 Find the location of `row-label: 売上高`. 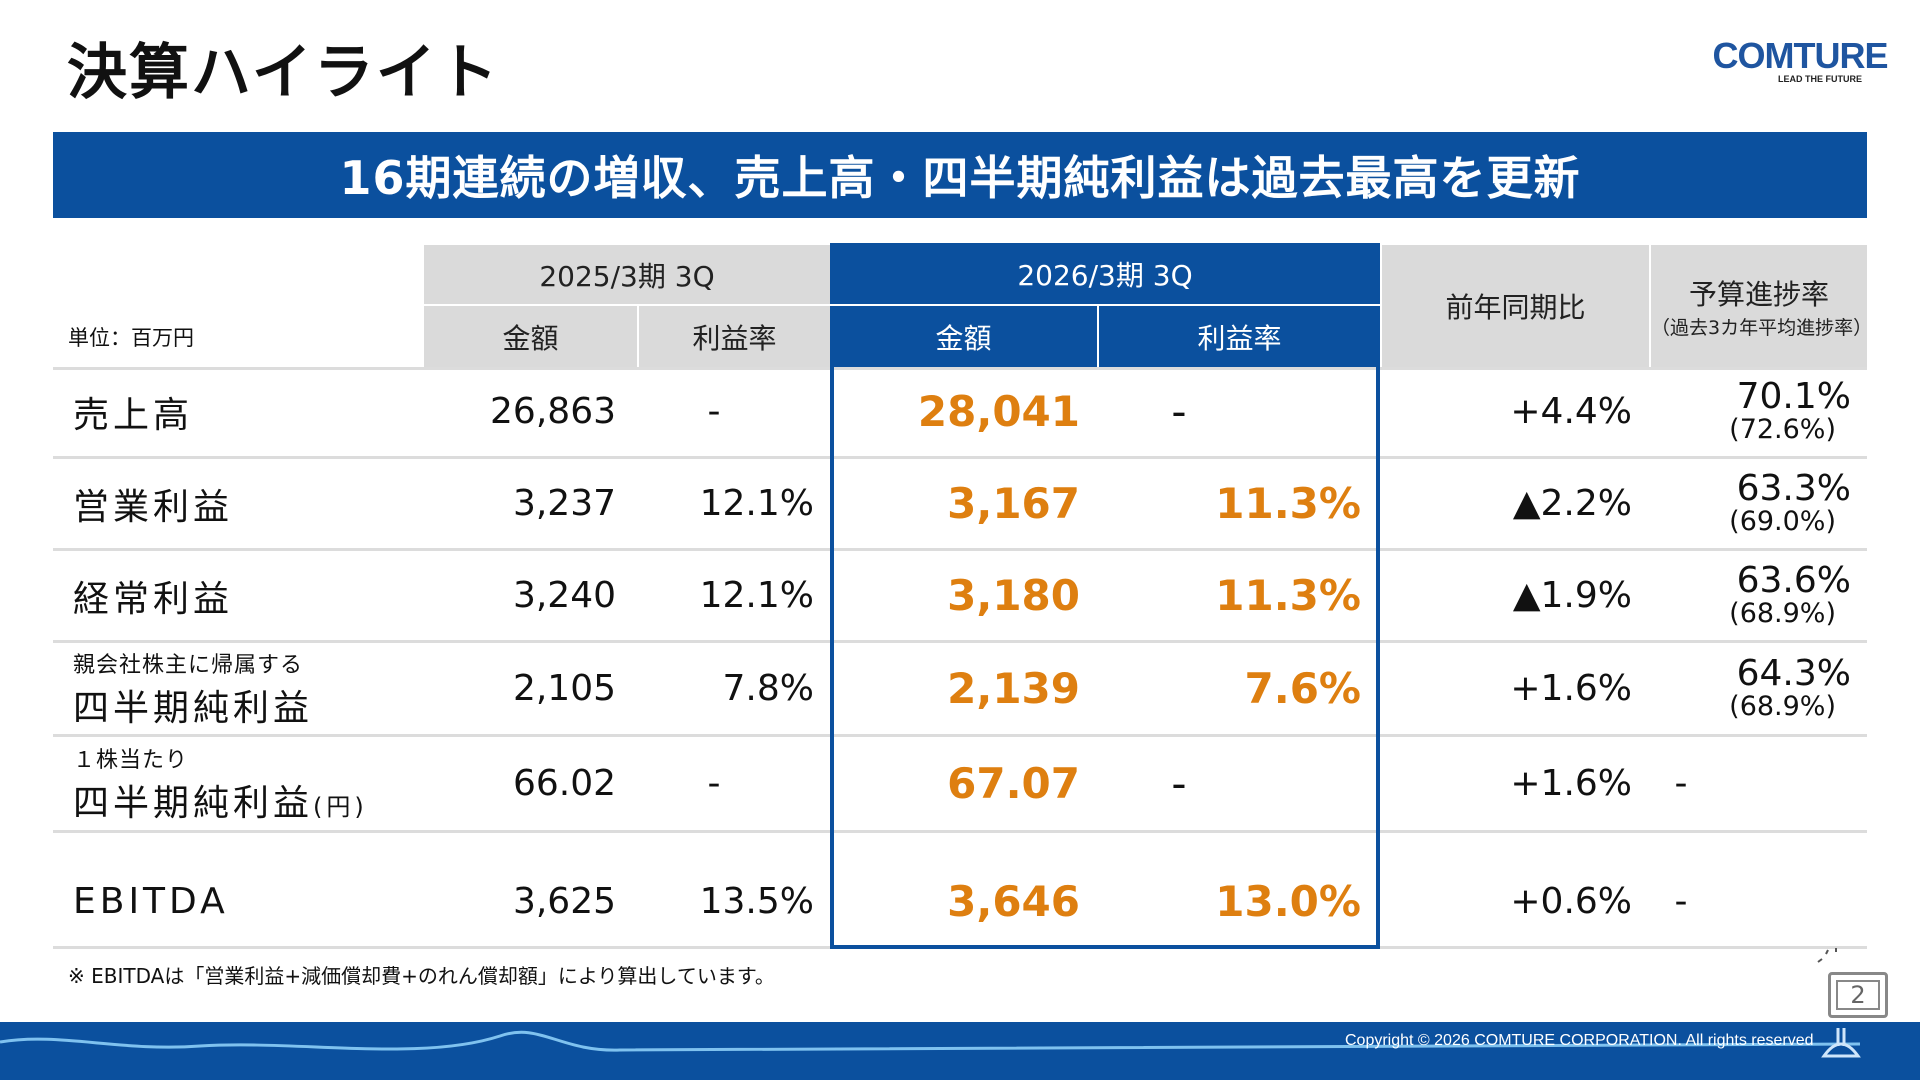

row-label: 売上高 is located at coordinates (133, 411).